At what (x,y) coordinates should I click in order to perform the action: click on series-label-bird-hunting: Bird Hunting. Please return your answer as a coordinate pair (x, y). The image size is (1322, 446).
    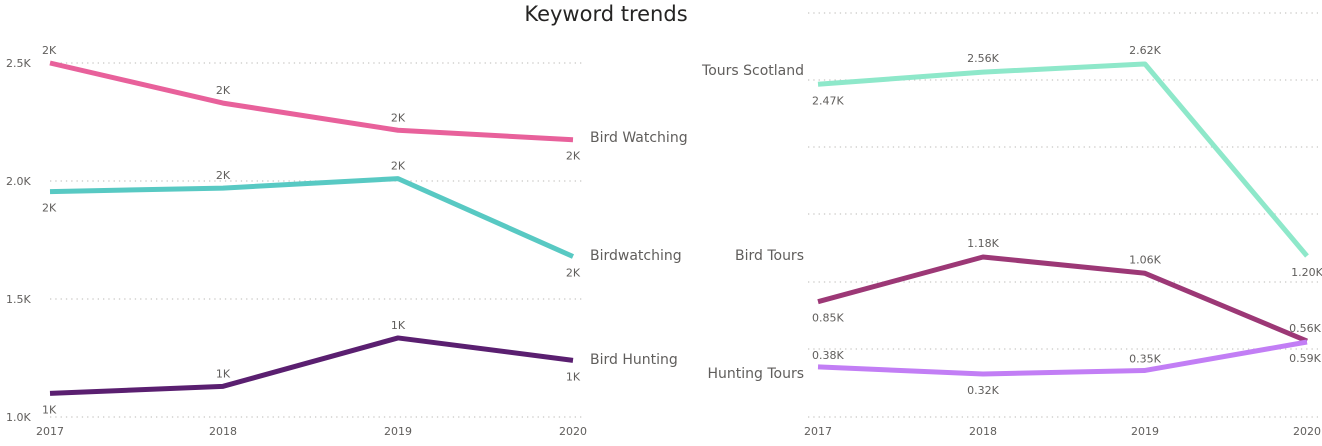
    Looking at the image, I should click on (634, 360).